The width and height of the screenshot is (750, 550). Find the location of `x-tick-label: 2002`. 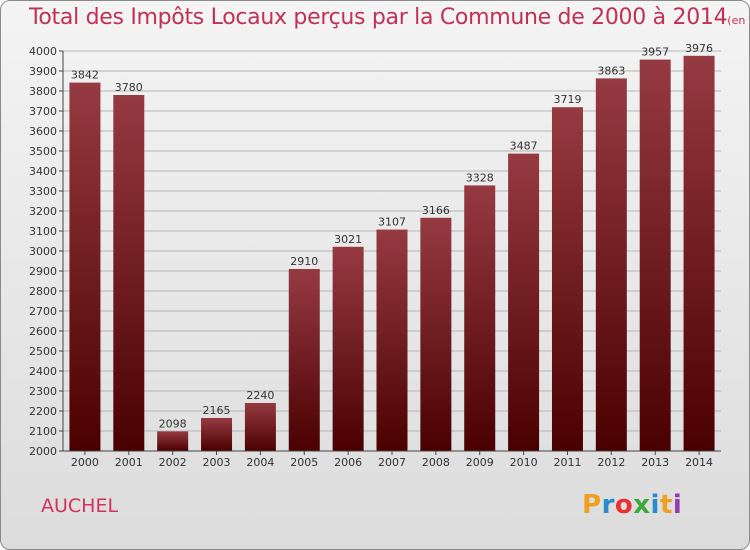

x-tick-label: 2002 is located at coordinates (173, 462).